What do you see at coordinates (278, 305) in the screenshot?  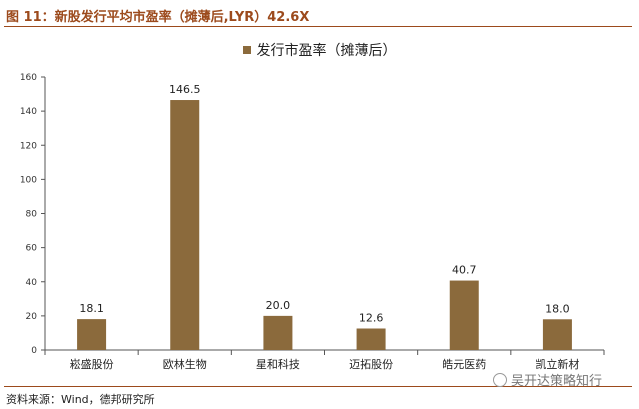 I see `data-label: 20.0` at bounding box center [278, 305].